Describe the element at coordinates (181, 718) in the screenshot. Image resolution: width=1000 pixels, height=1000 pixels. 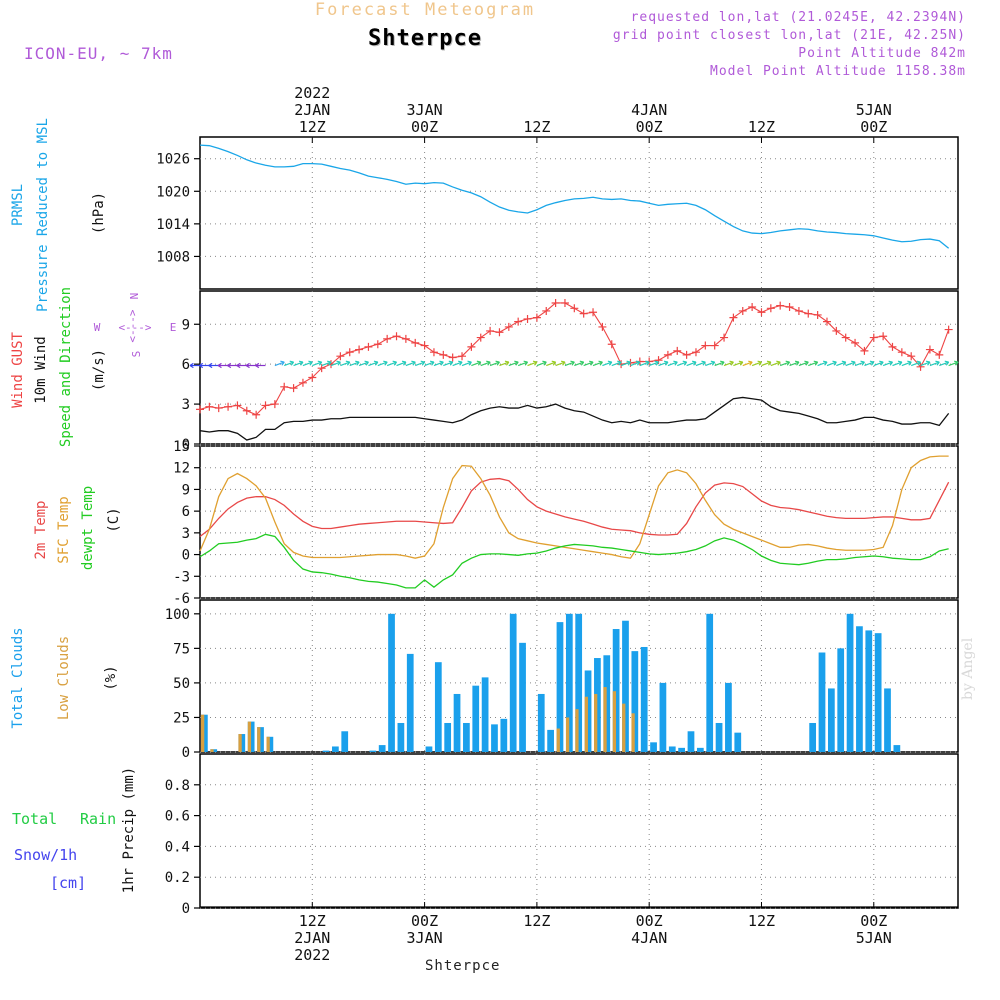
I see `y-tick-label: 25` at that location.